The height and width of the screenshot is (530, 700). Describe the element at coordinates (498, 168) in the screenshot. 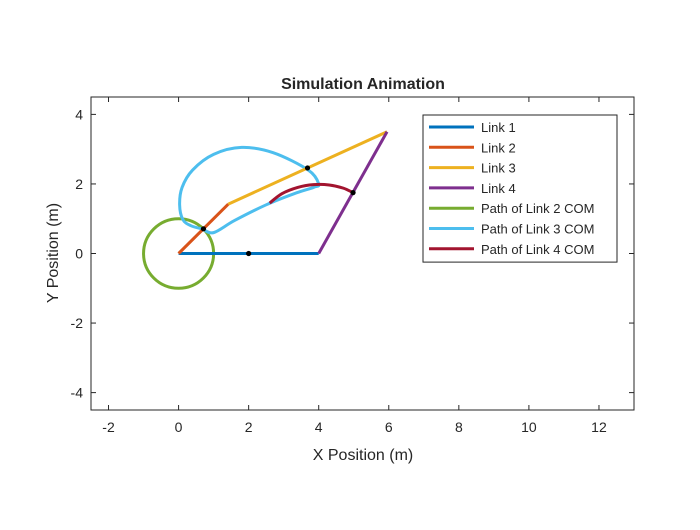

I see `legend-label: Link 3` at that location.